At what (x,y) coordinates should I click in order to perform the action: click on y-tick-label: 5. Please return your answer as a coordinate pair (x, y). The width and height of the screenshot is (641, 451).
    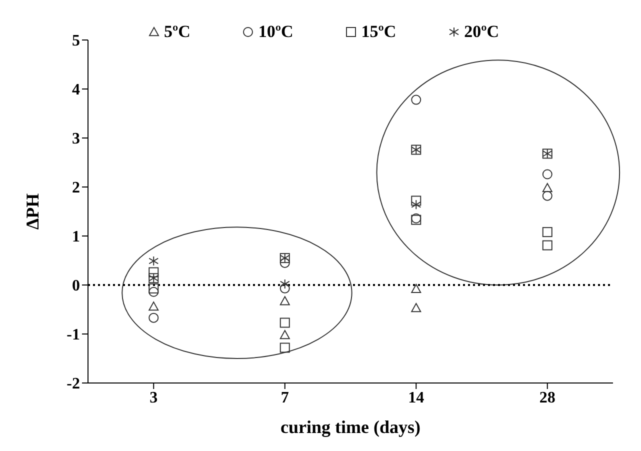
    Looking at the image, I should click on (76, 41).